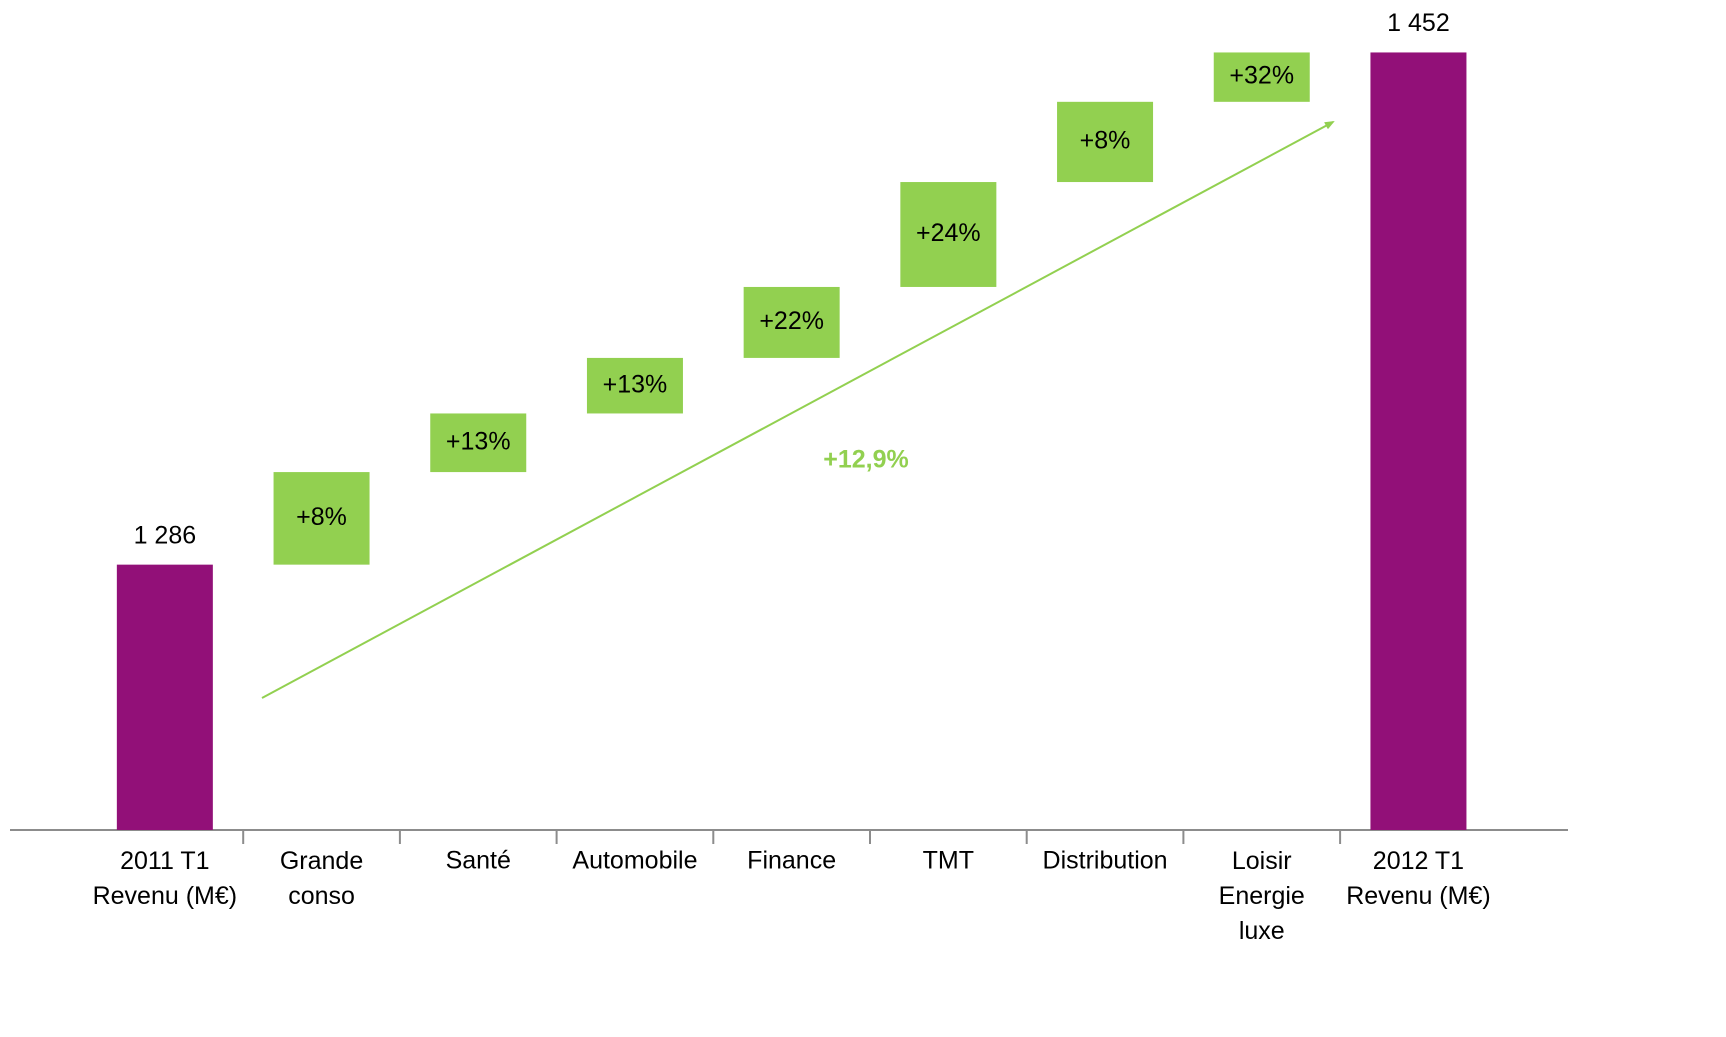 This screenshot has width=1726, height=1037. I want to click on x-tick-label: Distribution, so click(1105, 861).